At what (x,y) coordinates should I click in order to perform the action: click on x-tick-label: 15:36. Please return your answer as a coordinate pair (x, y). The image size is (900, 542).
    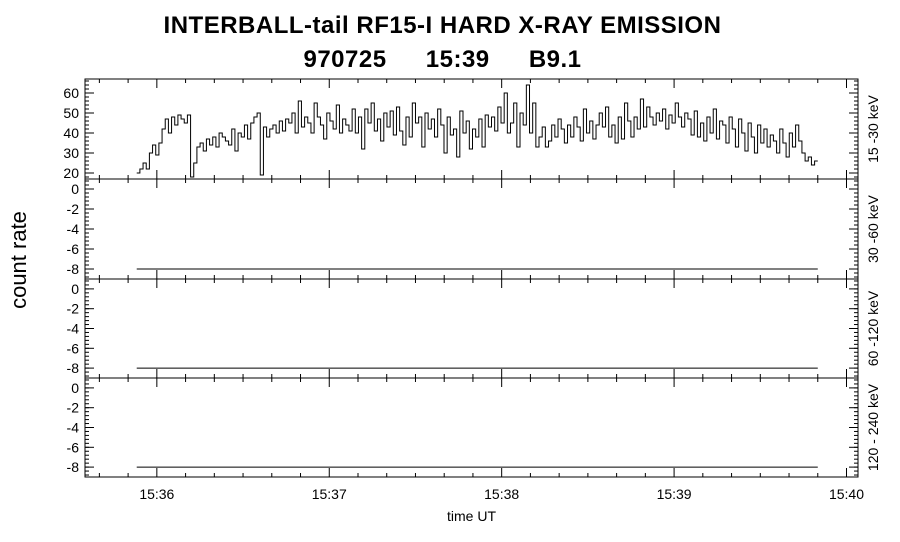
    Looking at the image, I should click on (156, 494).